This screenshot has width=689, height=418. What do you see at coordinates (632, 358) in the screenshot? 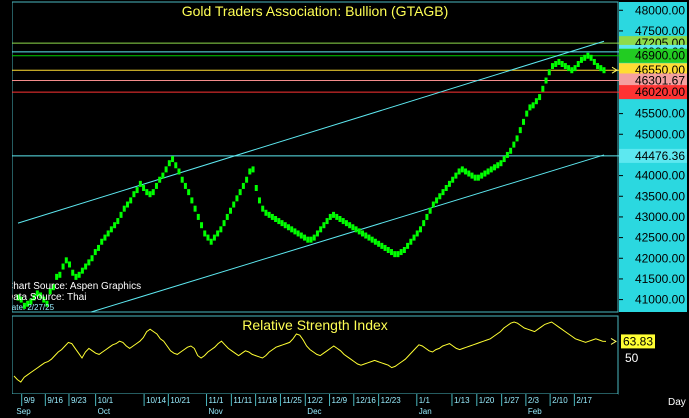
I see `rsi-tick-label: 50` at bounding box center [632, 358].